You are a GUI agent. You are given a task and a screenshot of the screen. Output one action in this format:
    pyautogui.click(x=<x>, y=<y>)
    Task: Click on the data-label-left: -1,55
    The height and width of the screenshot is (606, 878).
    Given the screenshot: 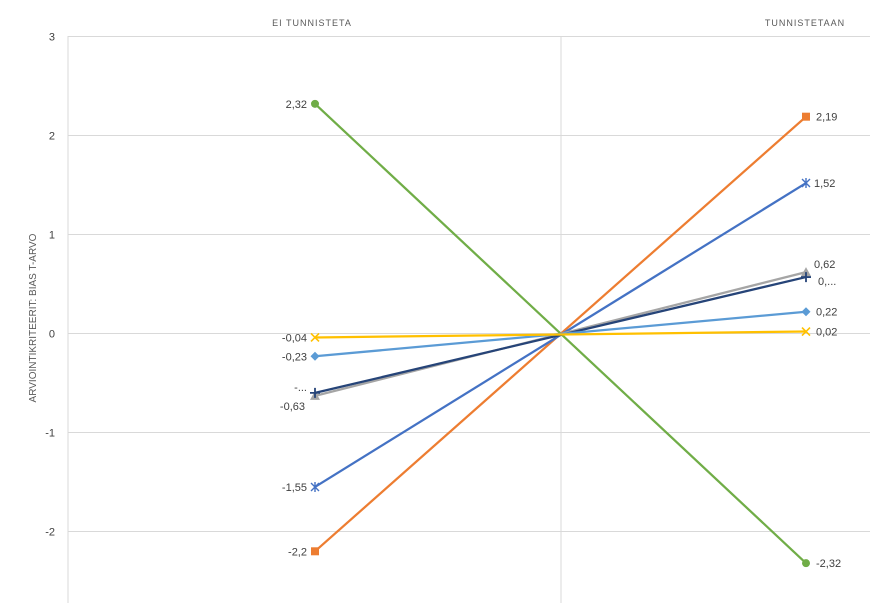 What is the action you would take?
    pyautogui.click(x=294, y=488)
    